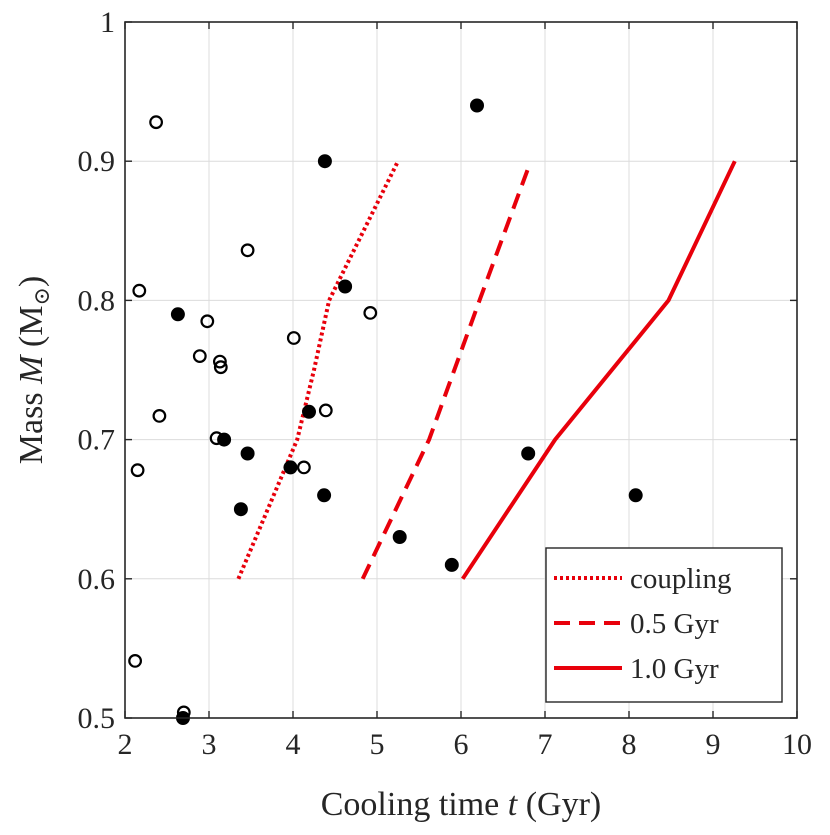 The image size is (830, 835). What do you see at coordinates (674, 669) in the screenshot?
I see `legend-label: 1.0 Gyr` at bounding box center [674, 669].